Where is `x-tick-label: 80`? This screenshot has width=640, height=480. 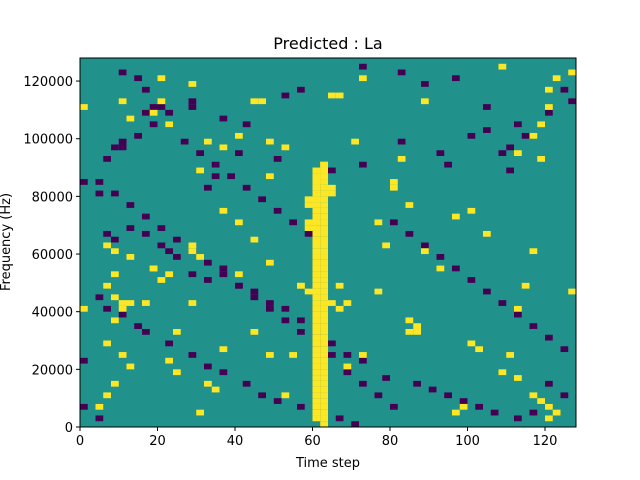
x-tick-label: 80 is located at coordinates (390, 441).